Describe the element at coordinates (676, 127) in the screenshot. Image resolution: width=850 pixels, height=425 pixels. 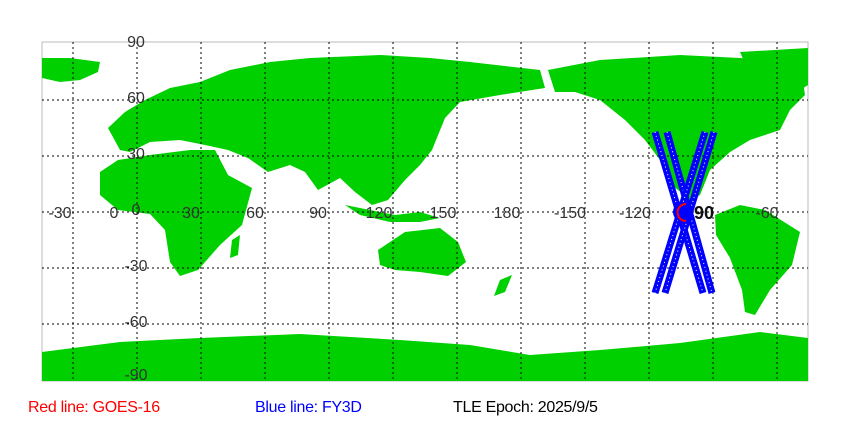
I see `north-america` at that location.